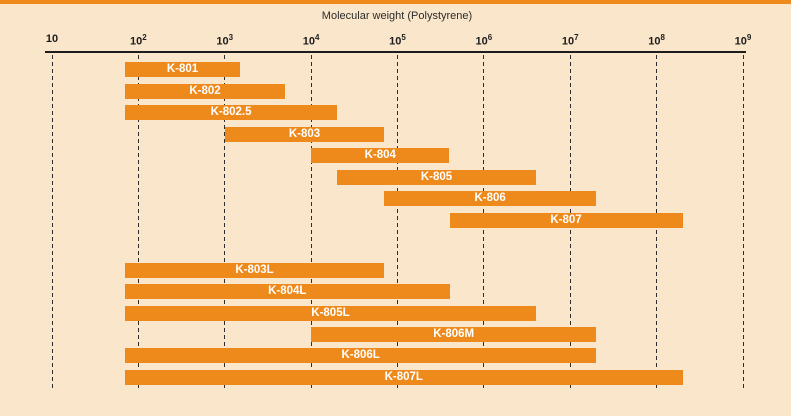  I want to click on range-bar: K-802, so click(205, 91).